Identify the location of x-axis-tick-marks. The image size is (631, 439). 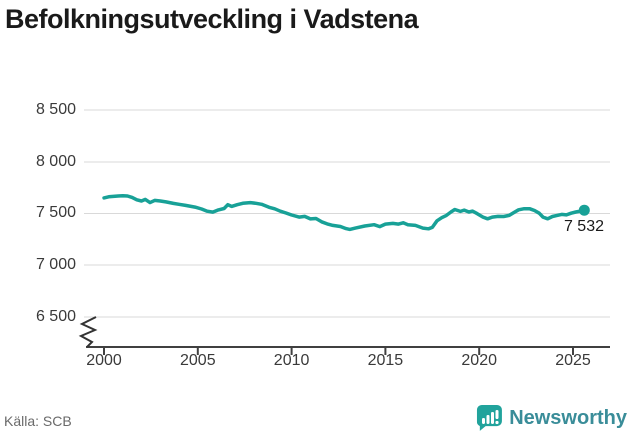
(338, 351).